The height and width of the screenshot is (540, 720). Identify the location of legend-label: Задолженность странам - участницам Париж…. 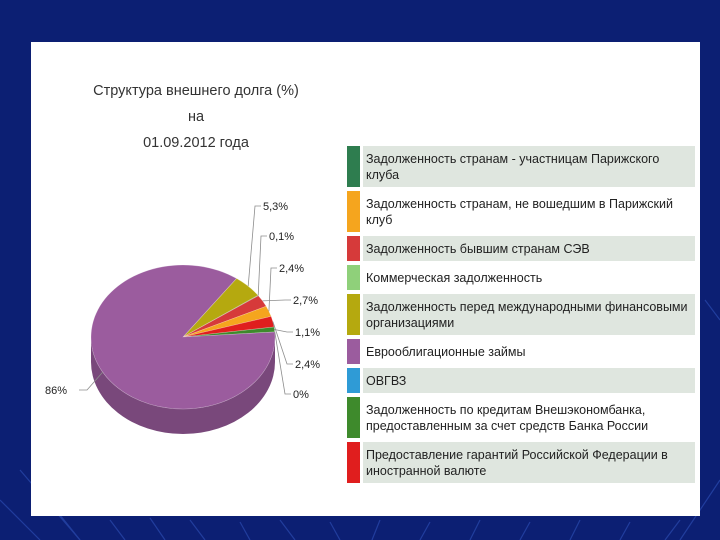
(529, 166).